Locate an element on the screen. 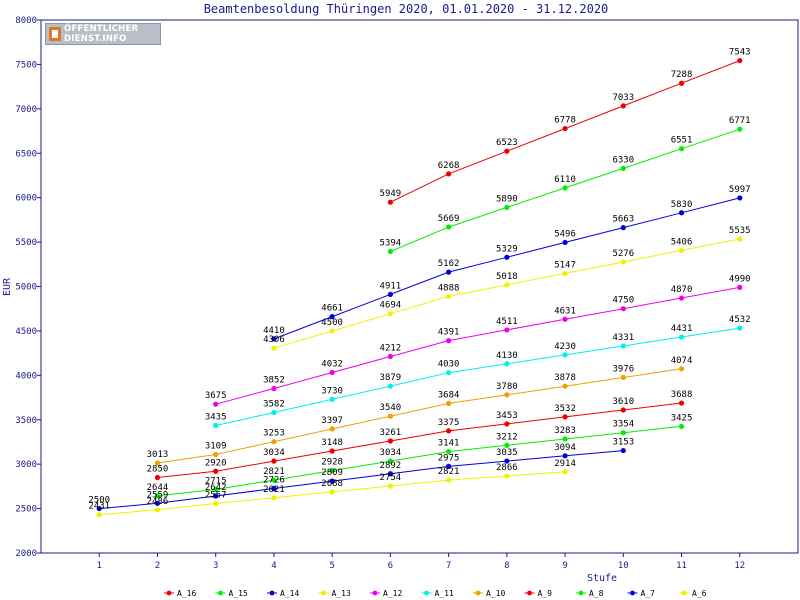 This screenshot has width=800, height=600. data-label-A_8: 2928 is located at coordinates (332, 463).